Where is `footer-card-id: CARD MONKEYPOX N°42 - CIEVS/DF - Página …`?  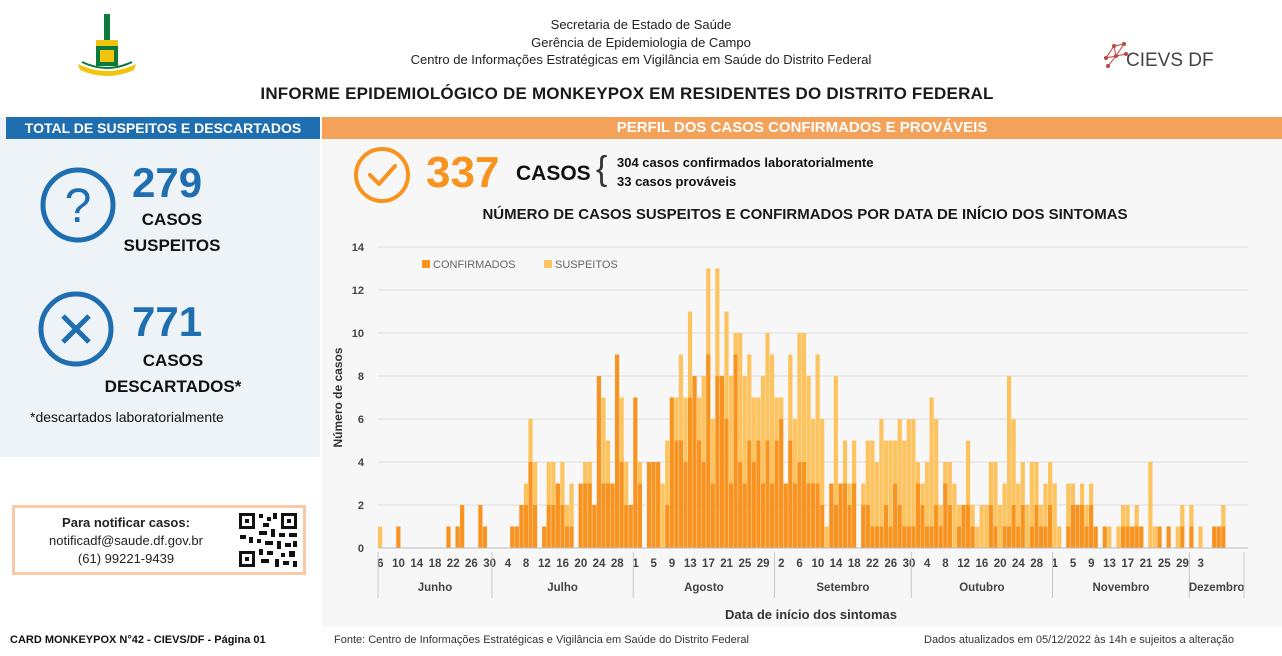 footer-card-id: CARD MONKEYPOX N°42 - CIEVS/DF - Página … is located at coordinates (138, 640).